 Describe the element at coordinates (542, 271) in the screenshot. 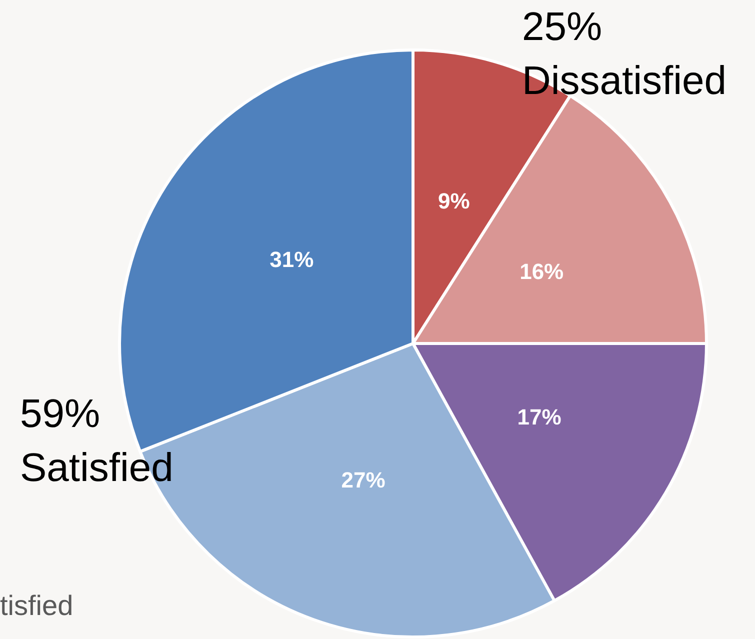

I see `data-label: 16%` at that location.